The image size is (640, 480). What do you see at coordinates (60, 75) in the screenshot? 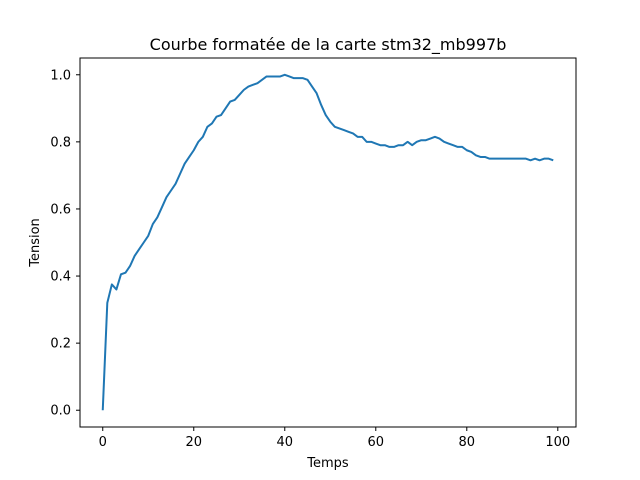
I see `y-tick-label: 1.0` at bounding box center [60, 75].